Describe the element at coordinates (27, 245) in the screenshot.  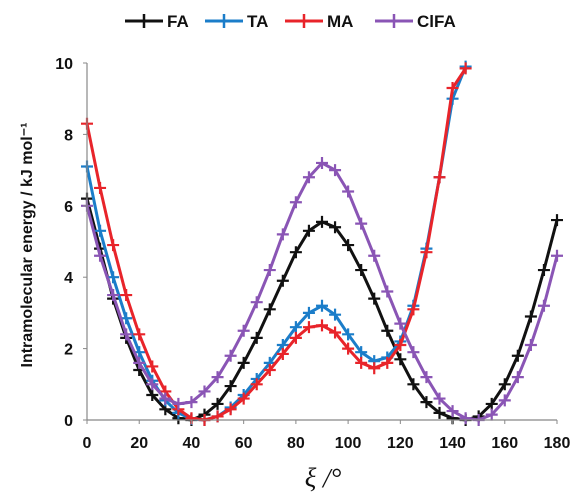
I see `y-axis-title: Intramolecular energy / kJ mol⁻¹` at that location.